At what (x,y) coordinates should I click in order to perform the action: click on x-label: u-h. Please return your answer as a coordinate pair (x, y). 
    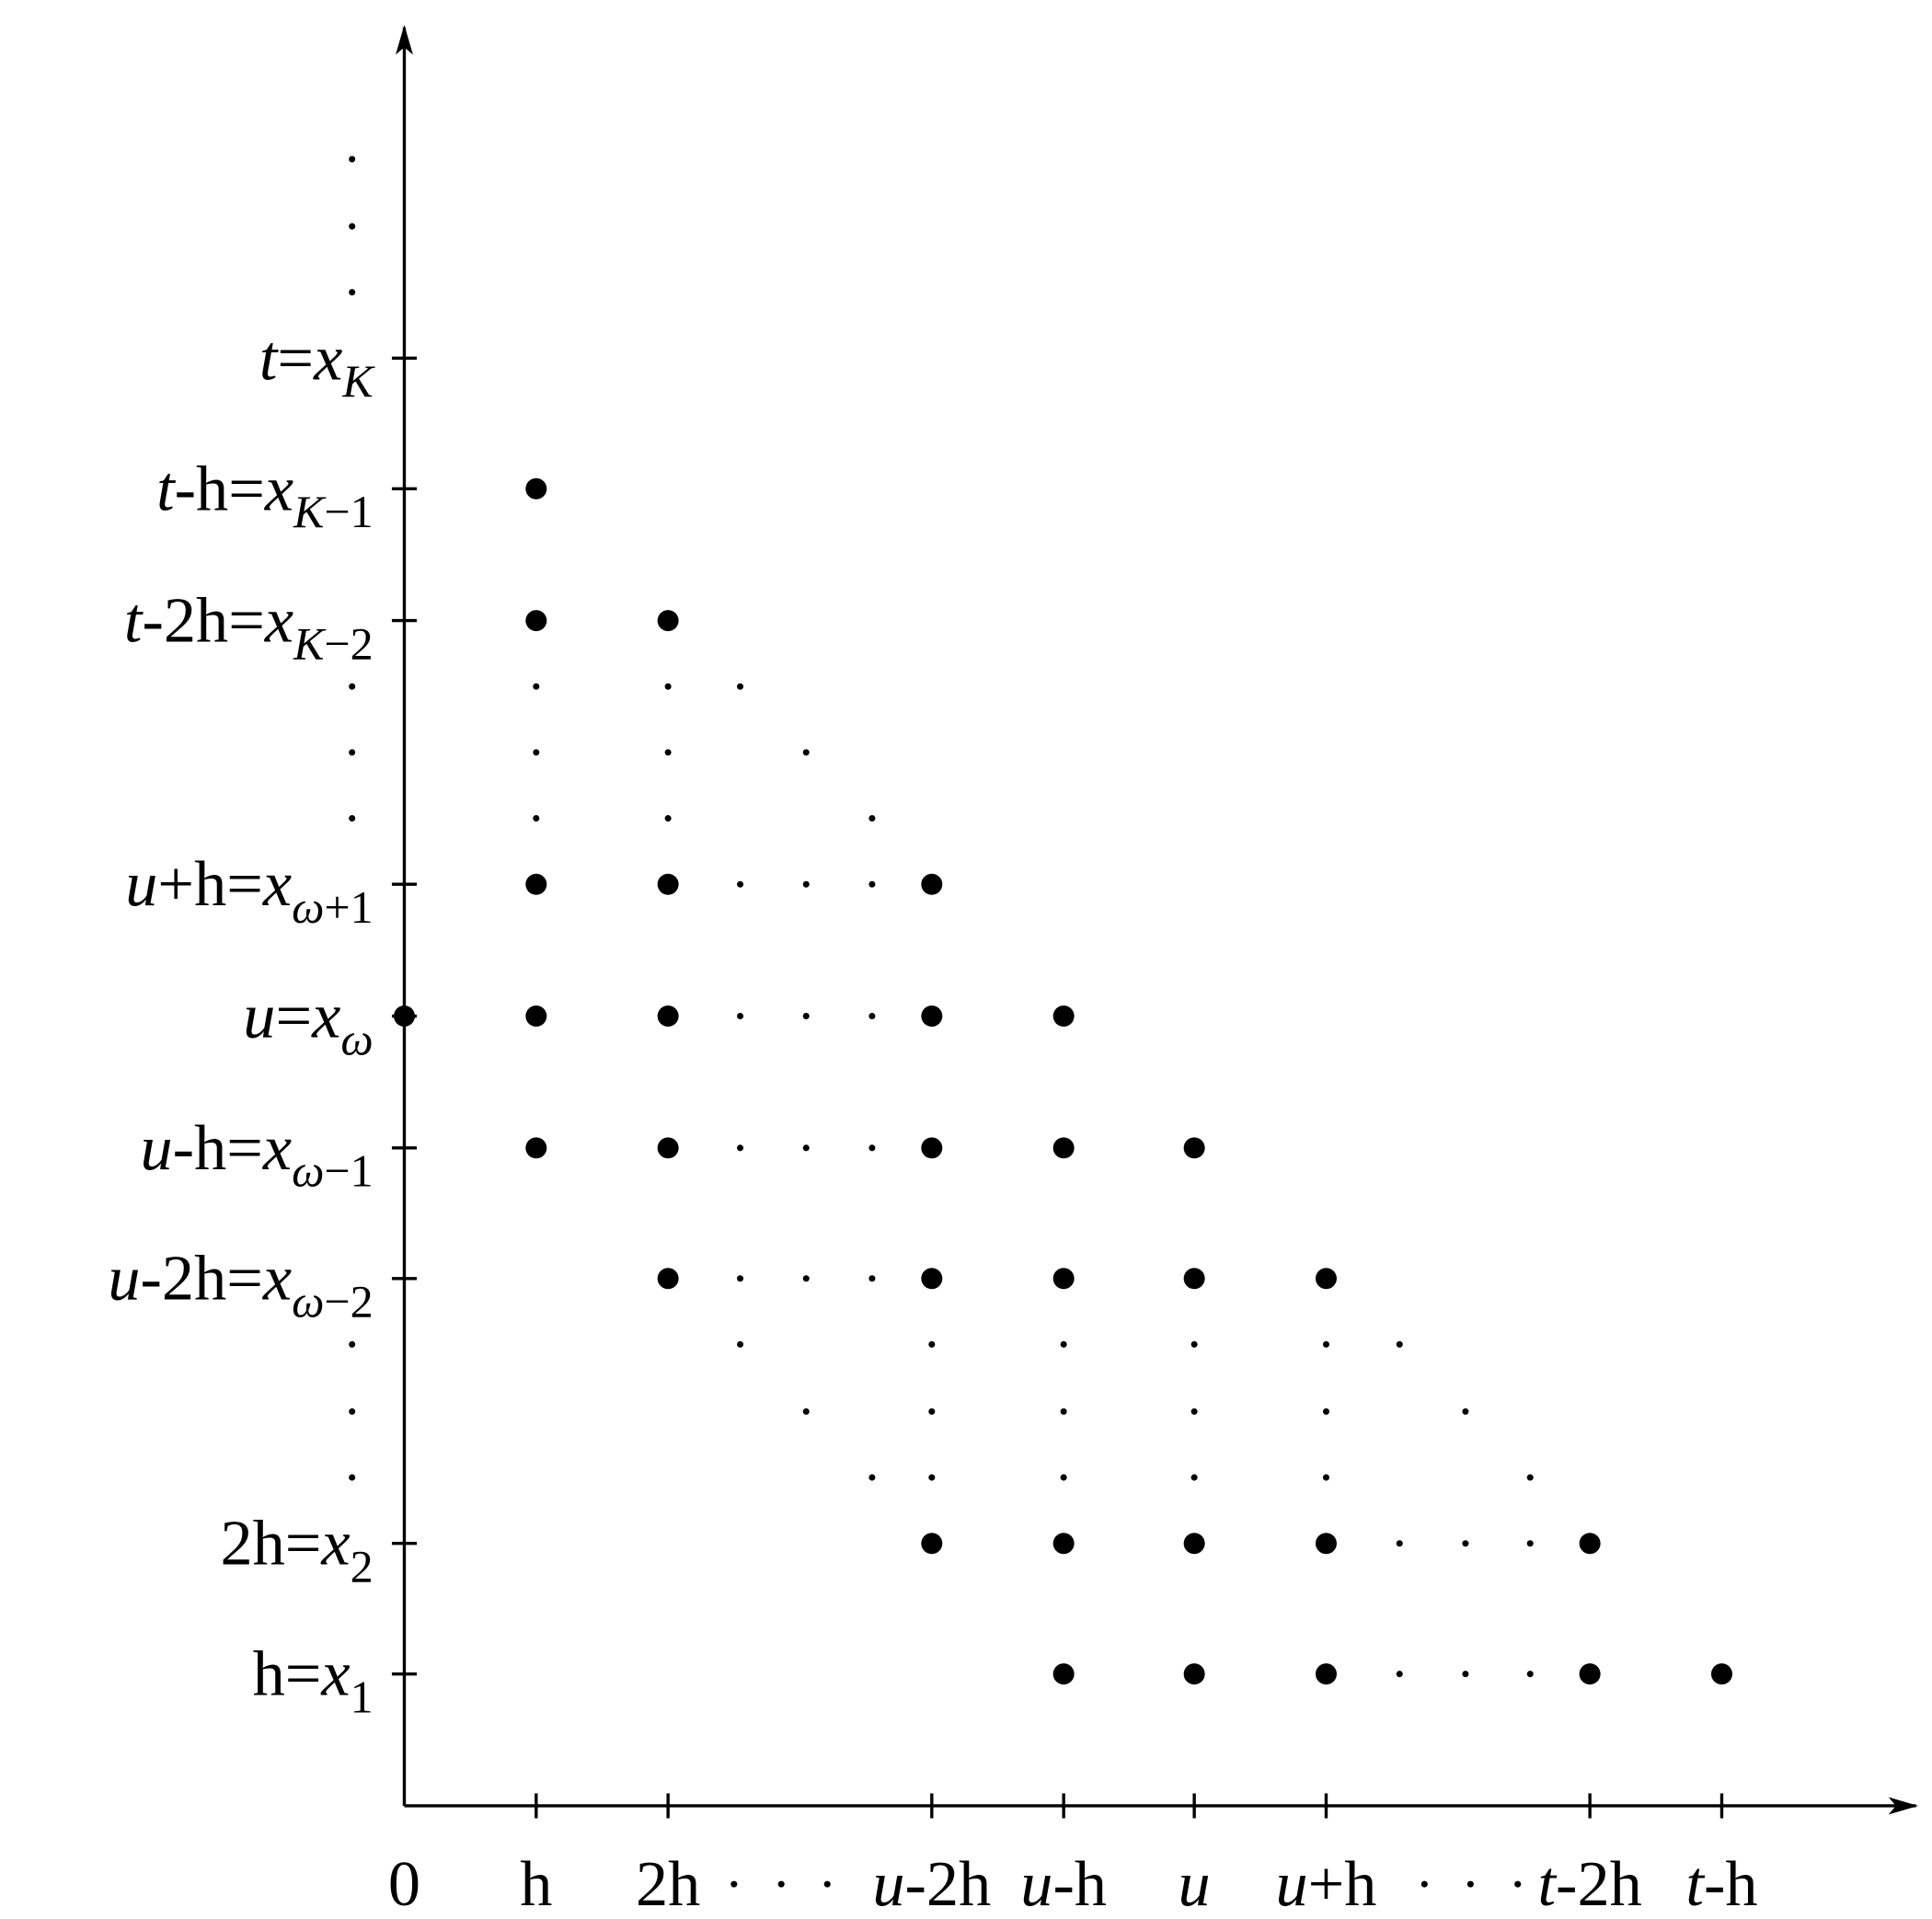
    Looking at the image, I should click on (1063, 1883).